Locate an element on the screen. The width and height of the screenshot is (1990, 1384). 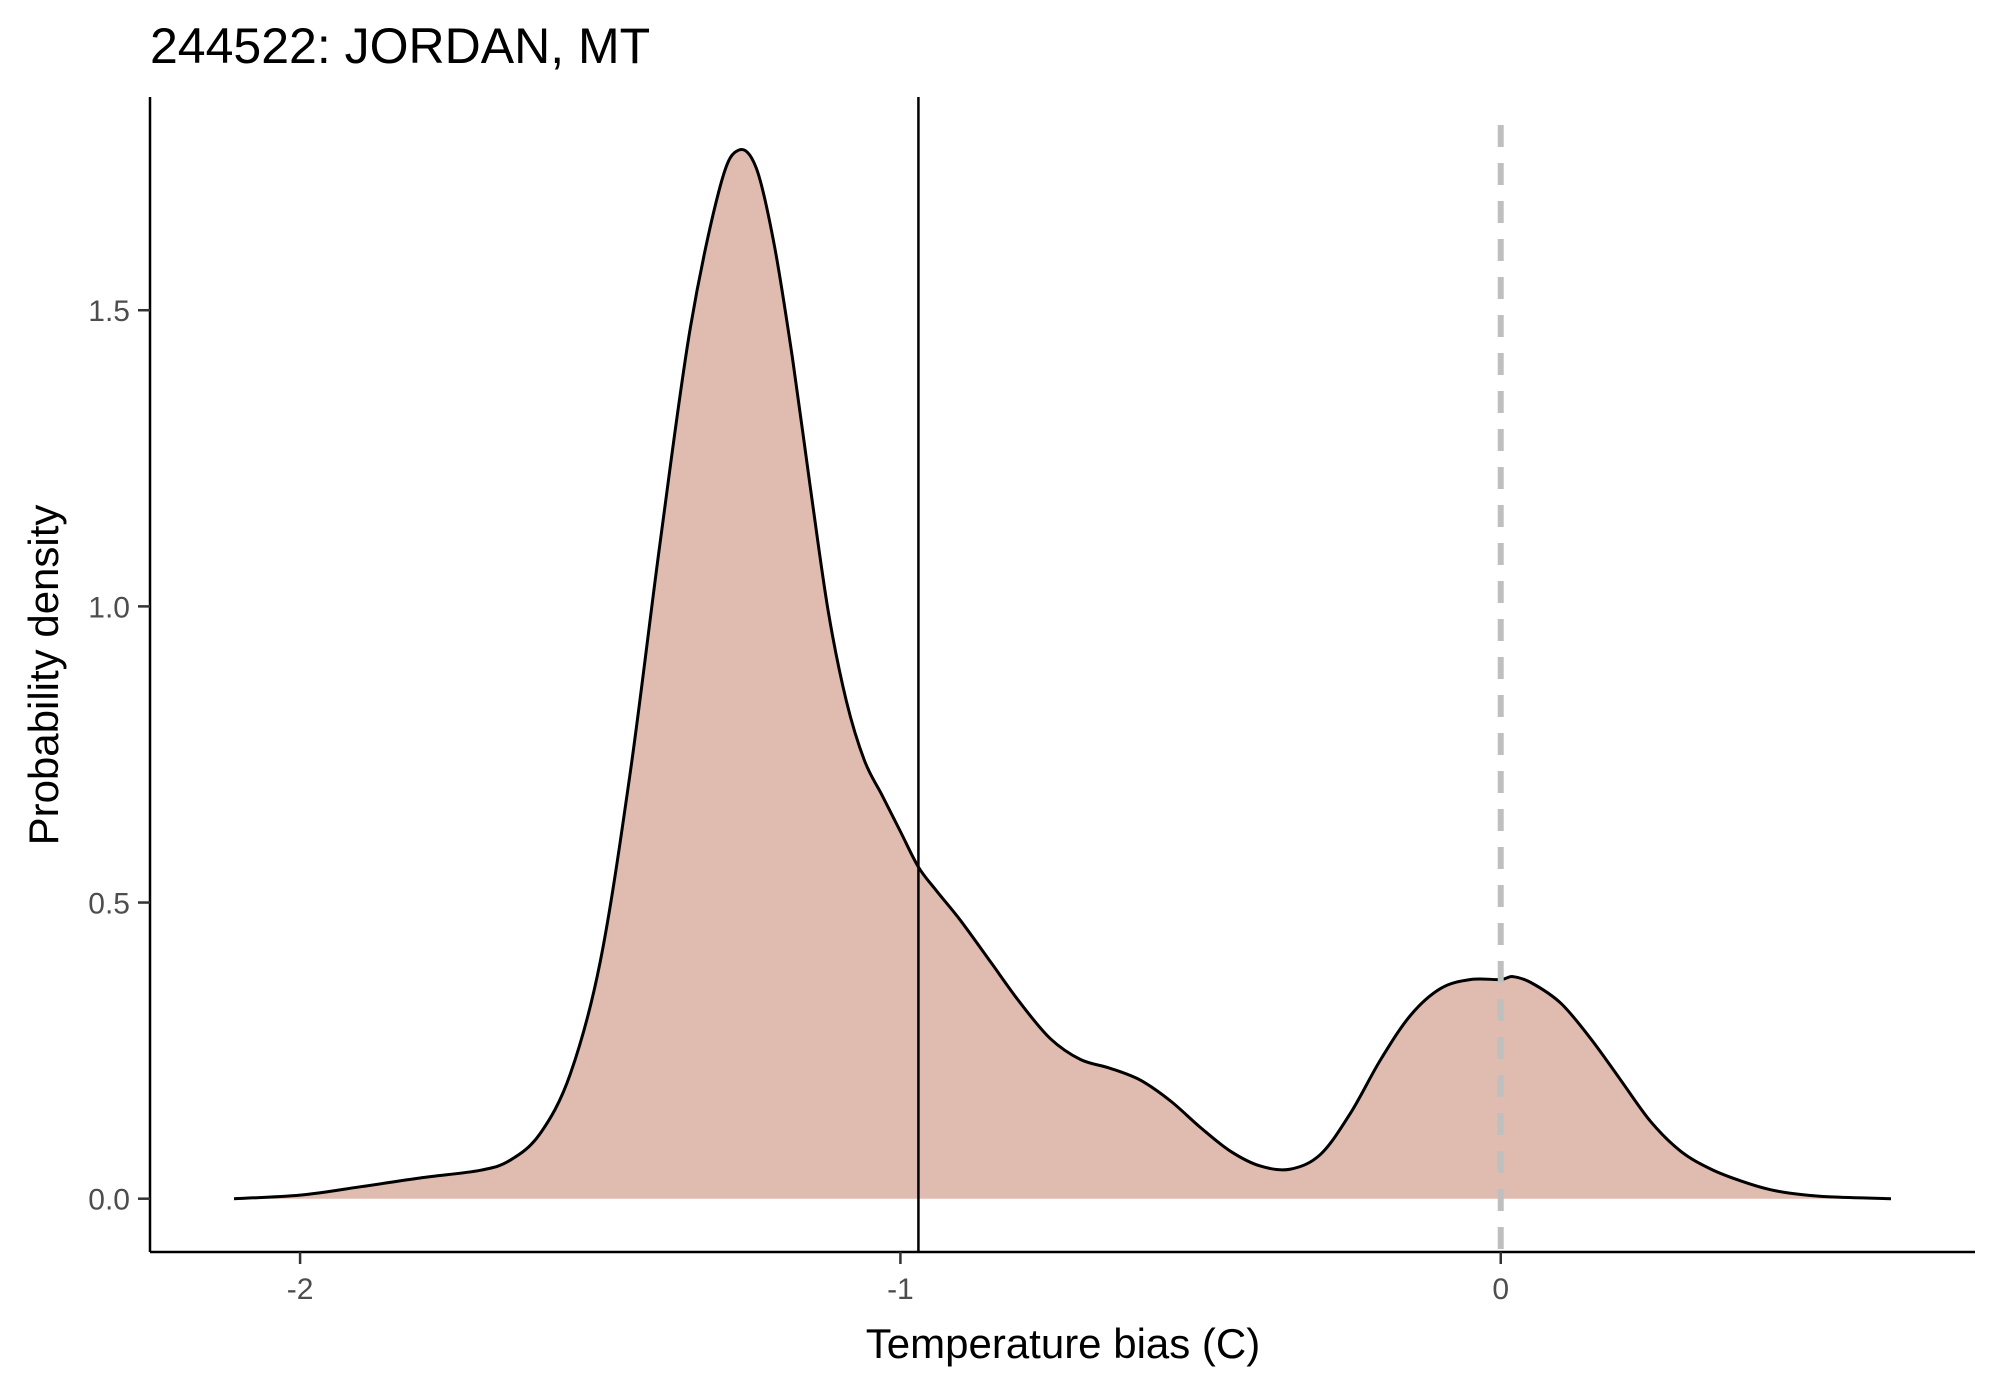
y-tick-label: 0.0 is located at coordinates (109, 1200).